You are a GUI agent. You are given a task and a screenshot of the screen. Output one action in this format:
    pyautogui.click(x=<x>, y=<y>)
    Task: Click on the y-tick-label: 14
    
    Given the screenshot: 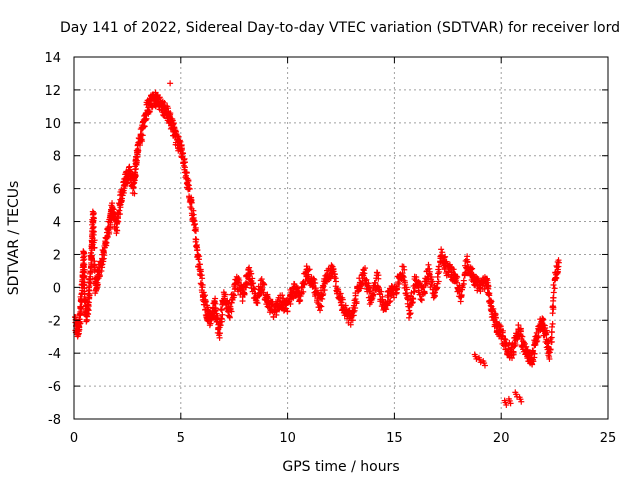 What is the action you would take?
    pyautogui.click(x=52, y=58)
    